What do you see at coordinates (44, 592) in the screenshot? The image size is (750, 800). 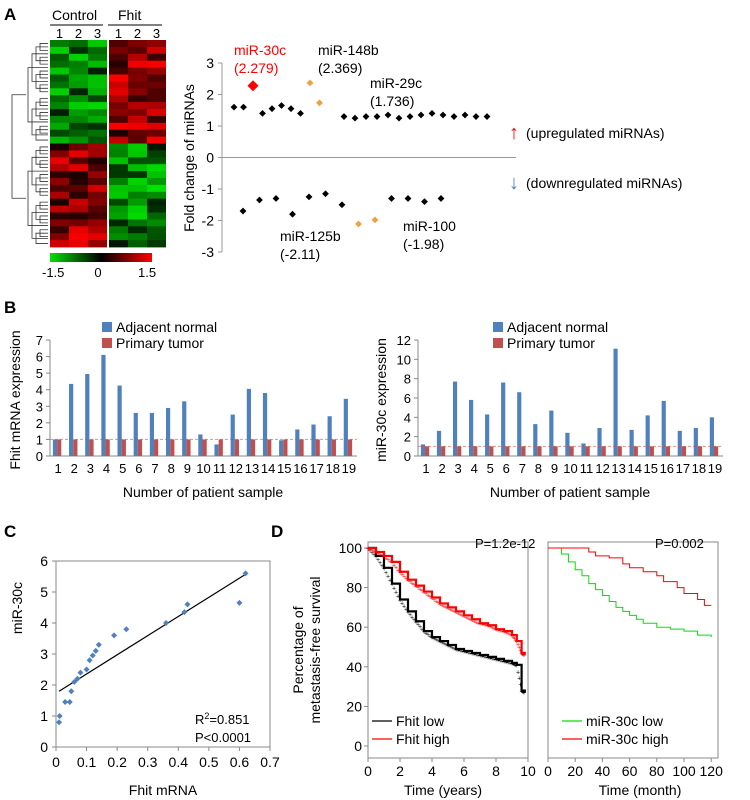 I see `y-tick-label: 5` at bounding box center [44, 592].